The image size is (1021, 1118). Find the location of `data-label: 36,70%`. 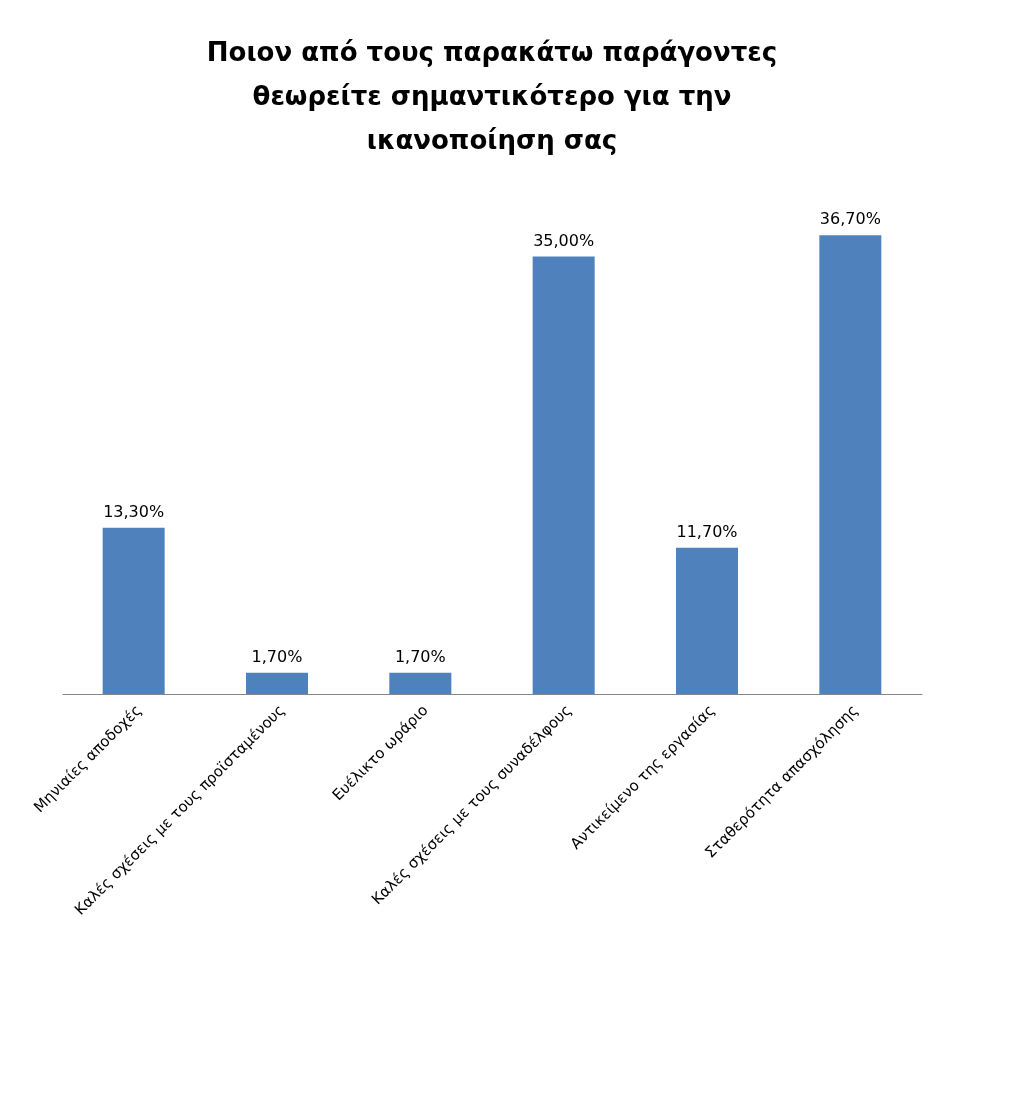

data-label: 36,70% is located at coordinates (850, 219).